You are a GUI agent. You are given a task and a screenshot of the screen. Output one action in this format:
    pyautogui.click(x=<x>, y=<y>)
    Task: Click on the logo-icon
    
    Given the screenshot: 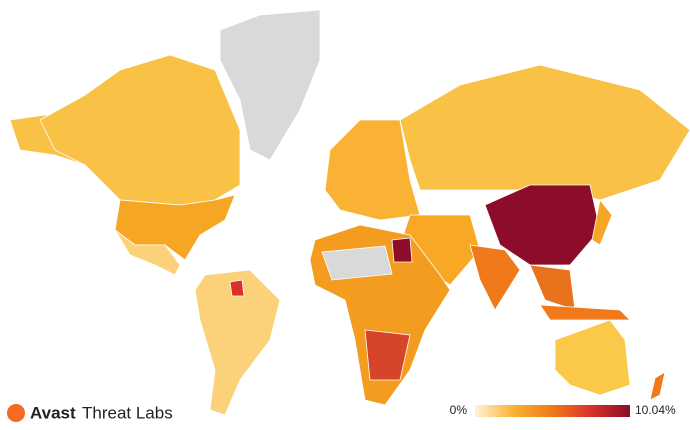 What is the action you would take?
    pyautogui.click(x=16, y=413)
    